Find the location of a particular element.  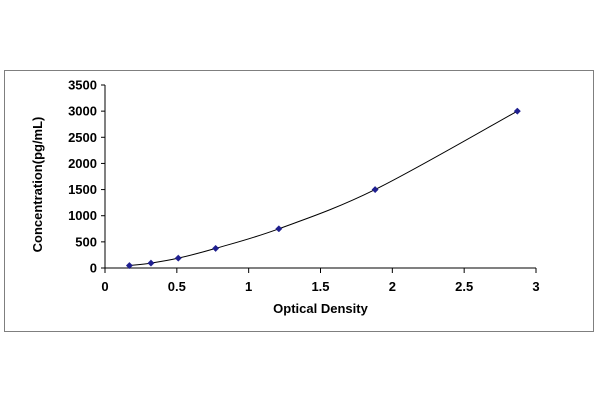

x-tick-label: 2.5 is located at coordinates (464, 286).